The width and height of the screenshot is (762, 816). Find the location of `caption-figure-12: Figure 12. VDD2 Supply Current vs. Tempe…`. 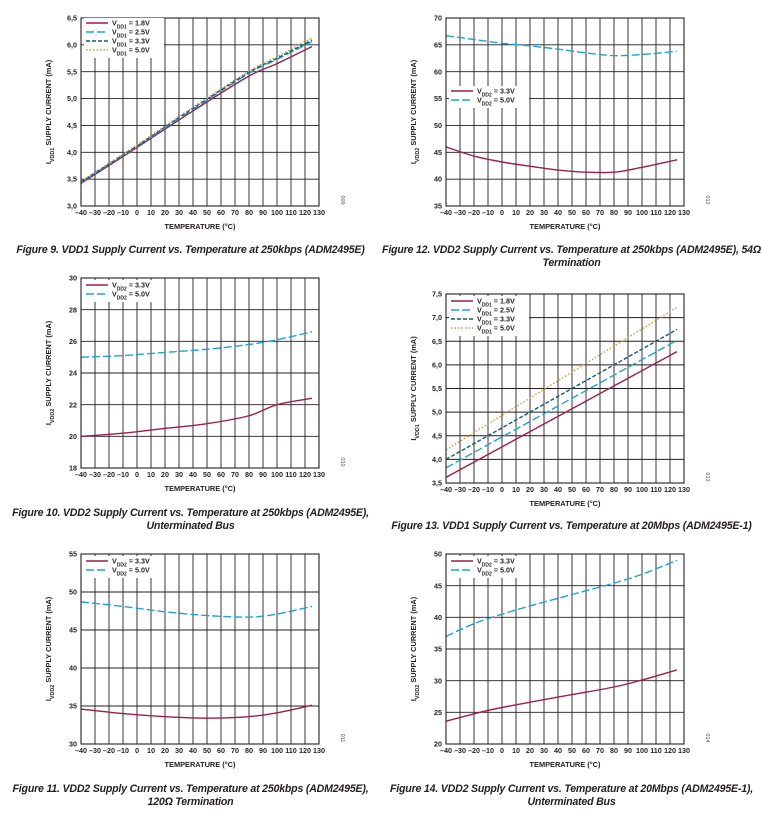

caption-figure-12: Figure 12. VDD2 Supply Current vs. Tempe… is located at coordinates (571, 256).